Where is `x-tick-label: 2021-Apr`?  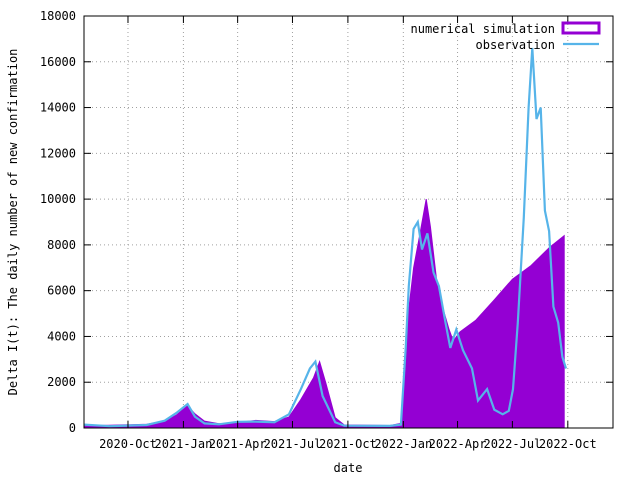
x-tick-label: 2021-Apr is located at coordinates (238, 444).